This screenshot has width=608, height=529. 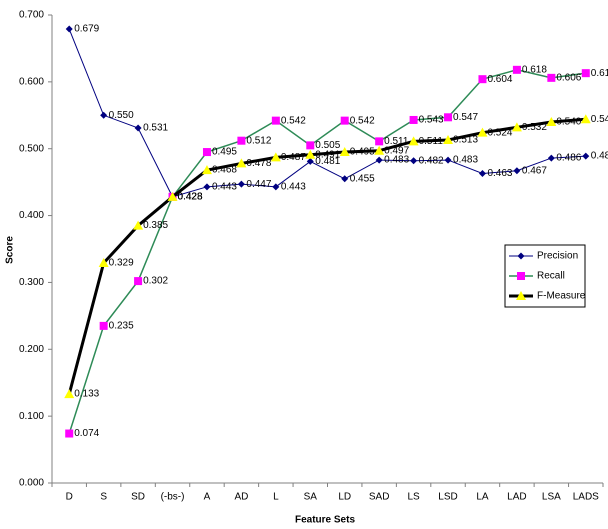 What do you see at coordinates (138, 497) in the screenshot?
I see `x-tick-label: SD` at bounding box center [138, 497].